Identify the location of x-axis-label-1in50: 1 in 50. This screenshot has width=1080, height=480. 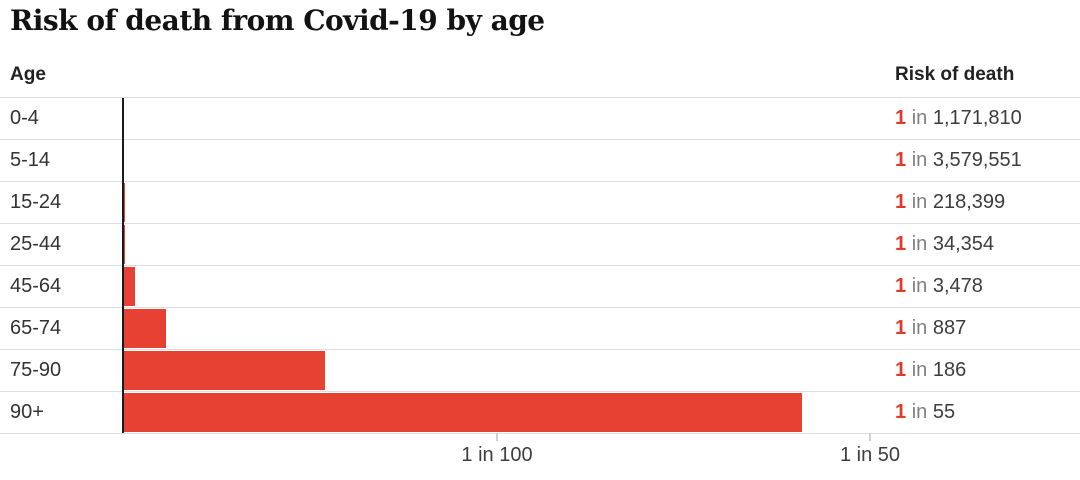
(870, 455).